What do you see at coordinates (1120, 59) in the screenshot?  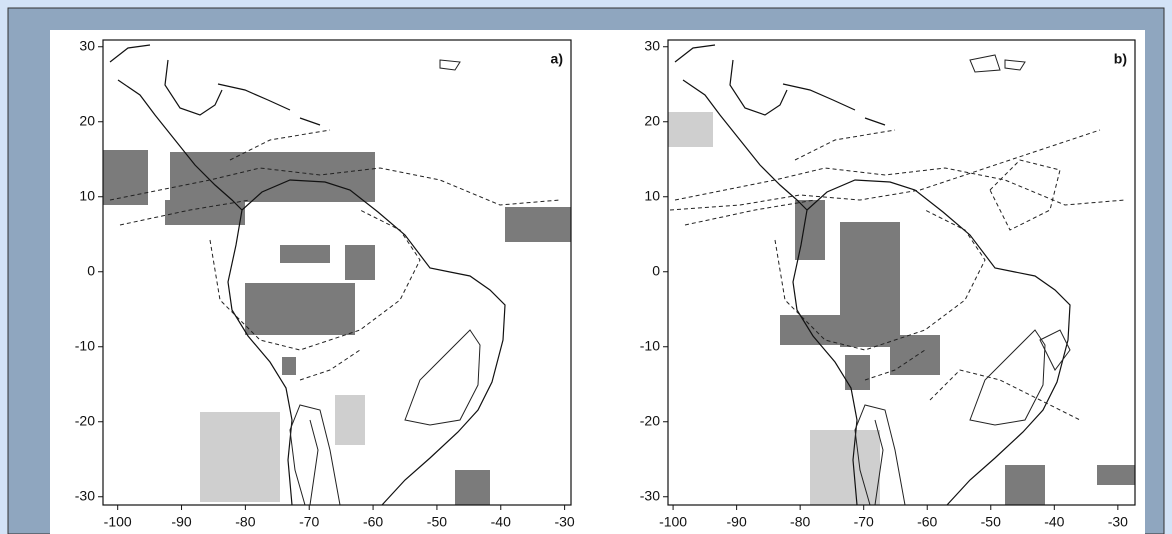 I see `panel-label: b)` at bounding box center [1120, 59].